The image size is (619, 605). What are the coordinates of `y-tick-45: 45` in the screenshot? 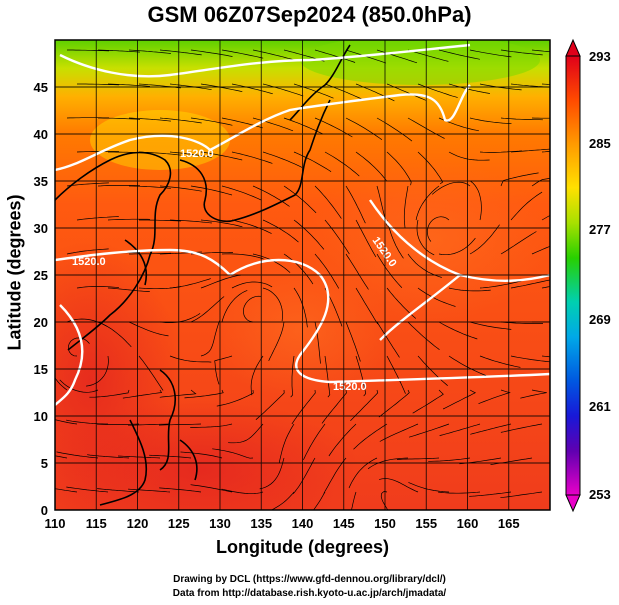 It's located at (41, 87).